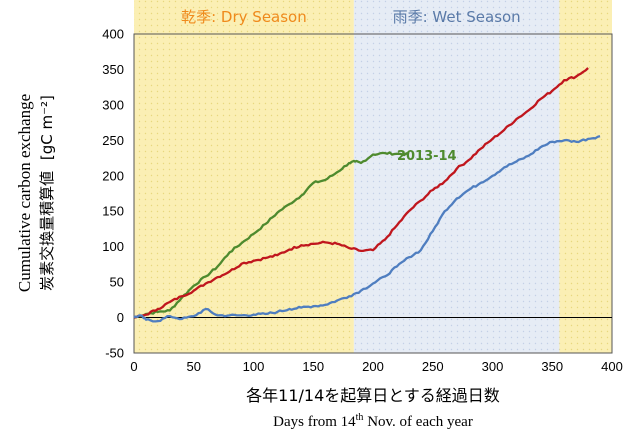 The width and height of the screenshot is (640, 441). Describe the element at coordinates (47, 231) in the screenshot. I see `y-axis-label-jp: 炭素交換量積算値` at that location.